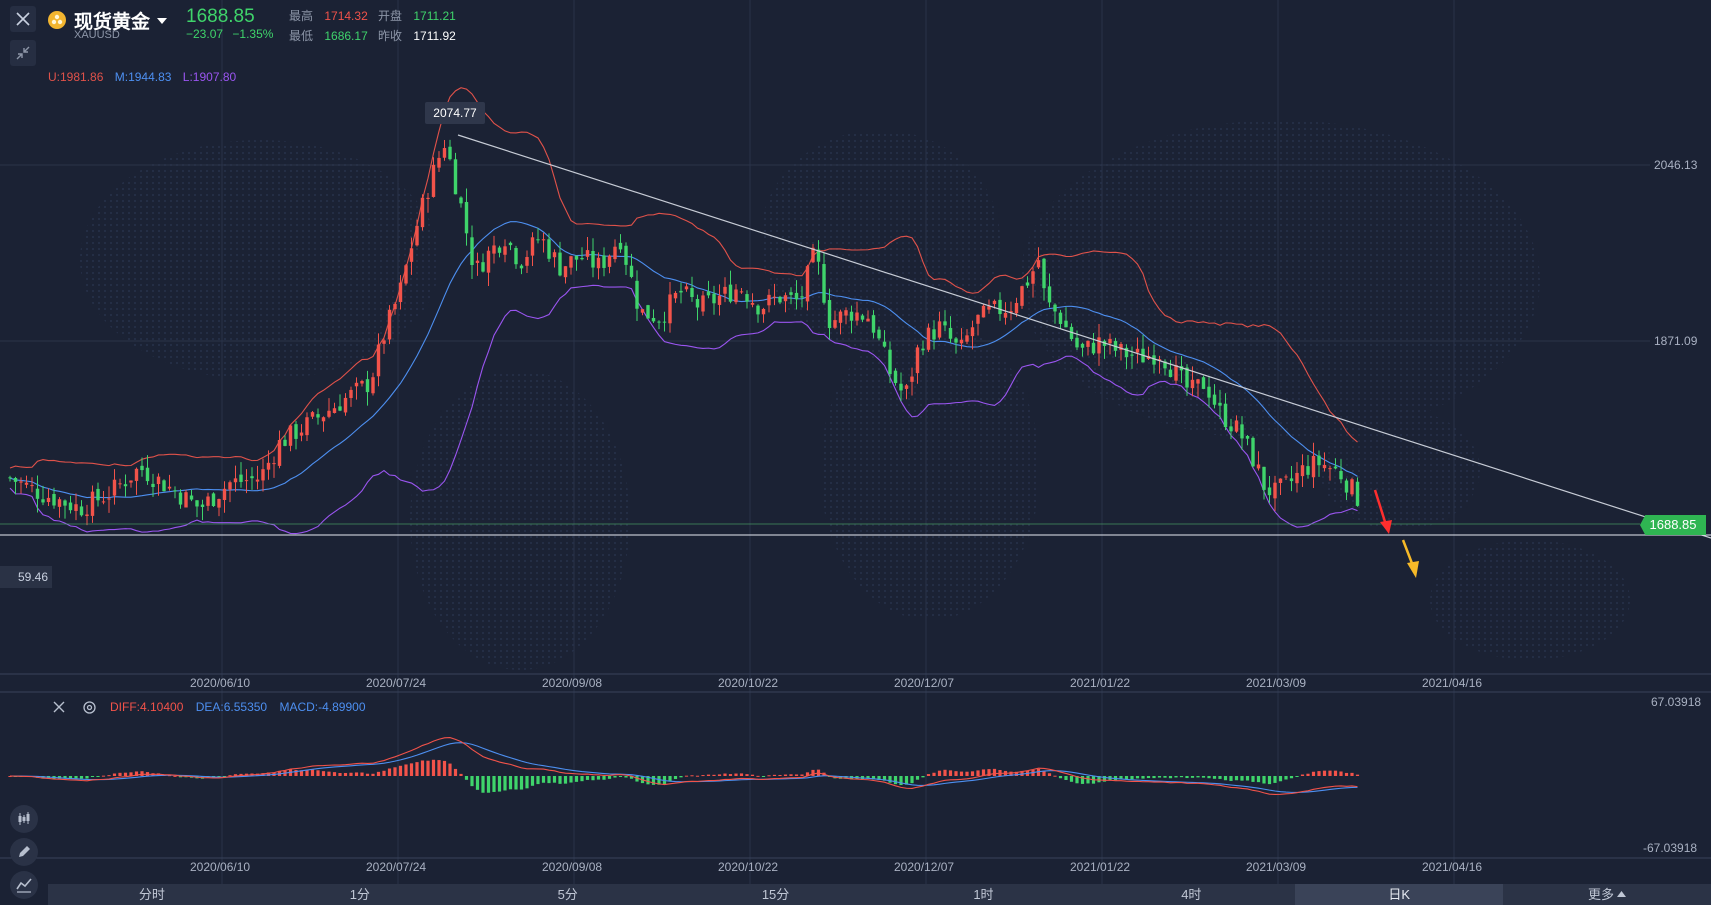 Image resolution: width=1711 pixels, height=905 pixels. Describe the element at coordinates (1399, 894) in the screenshot. I see `timeframe-tab: 日K` at that location.